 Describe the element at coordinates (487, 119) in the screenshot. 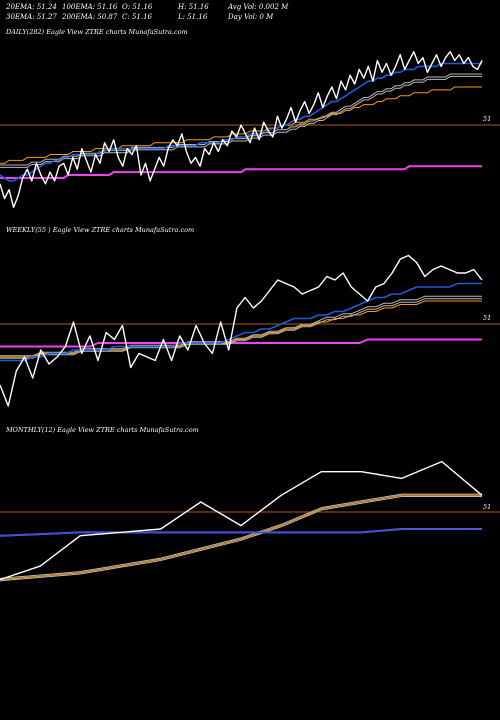

I see `daily-level-label: 51` at that location.